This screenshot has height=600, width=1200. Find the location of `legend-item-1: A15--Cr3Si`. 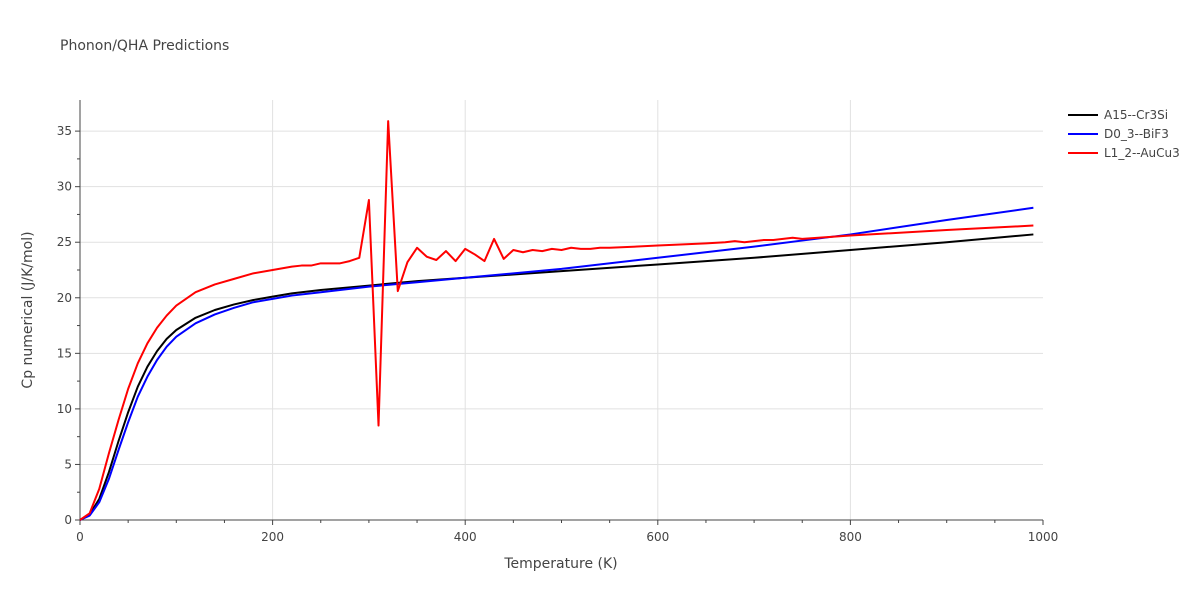

legend-item-1: A15--Cr3Si is located at coordinates (1118, 115).